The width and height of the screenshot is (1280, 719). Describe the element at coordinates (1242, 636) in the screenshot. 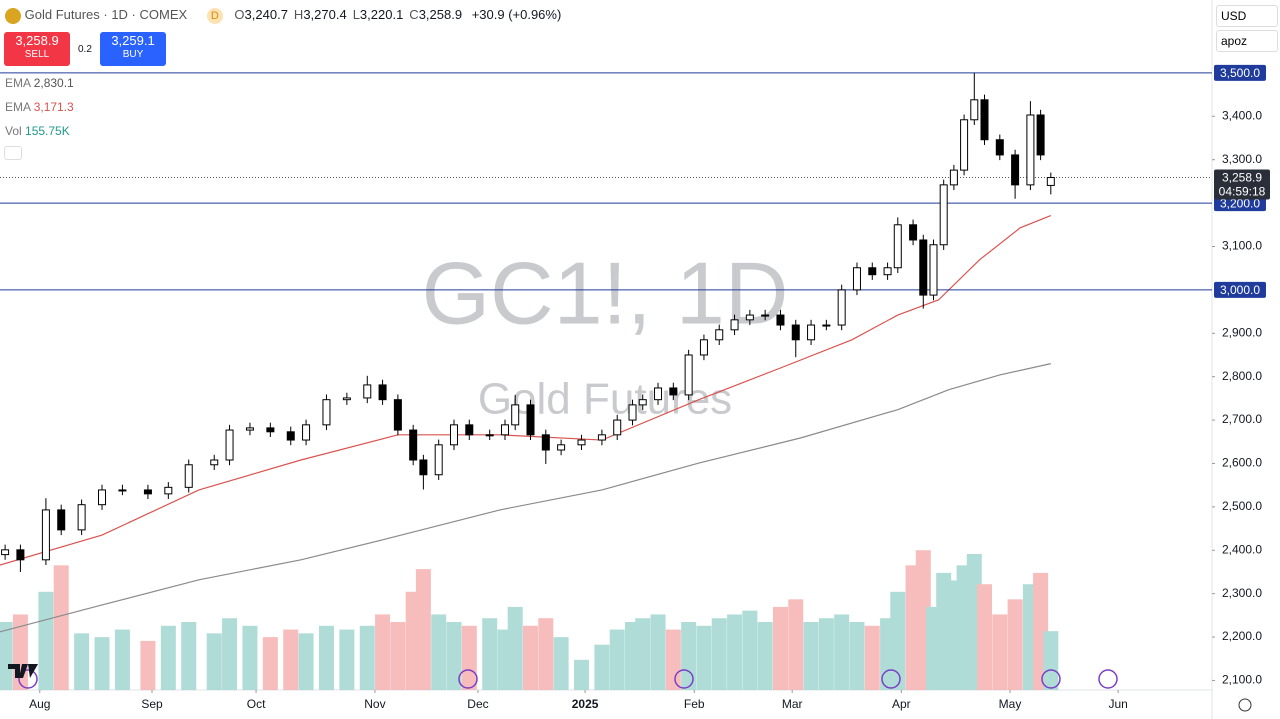

I see `y-tick-label: 2,200.0` at that location.